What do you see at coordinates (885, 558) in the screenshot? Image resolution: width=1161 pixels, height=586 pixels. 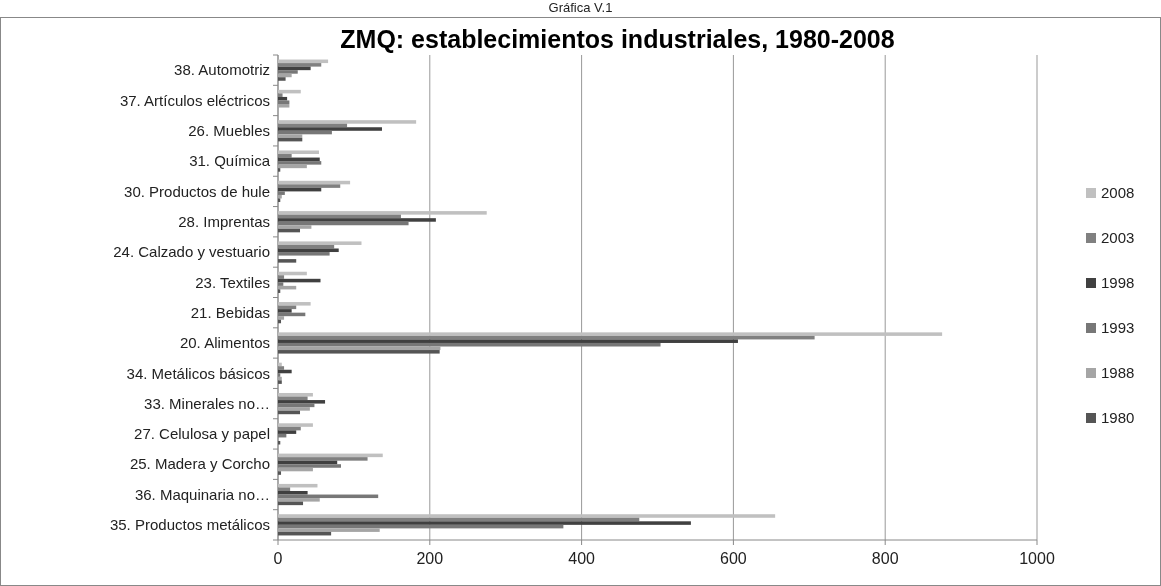 I see `x-tick-label: 800` at bounding box center [885, 558].